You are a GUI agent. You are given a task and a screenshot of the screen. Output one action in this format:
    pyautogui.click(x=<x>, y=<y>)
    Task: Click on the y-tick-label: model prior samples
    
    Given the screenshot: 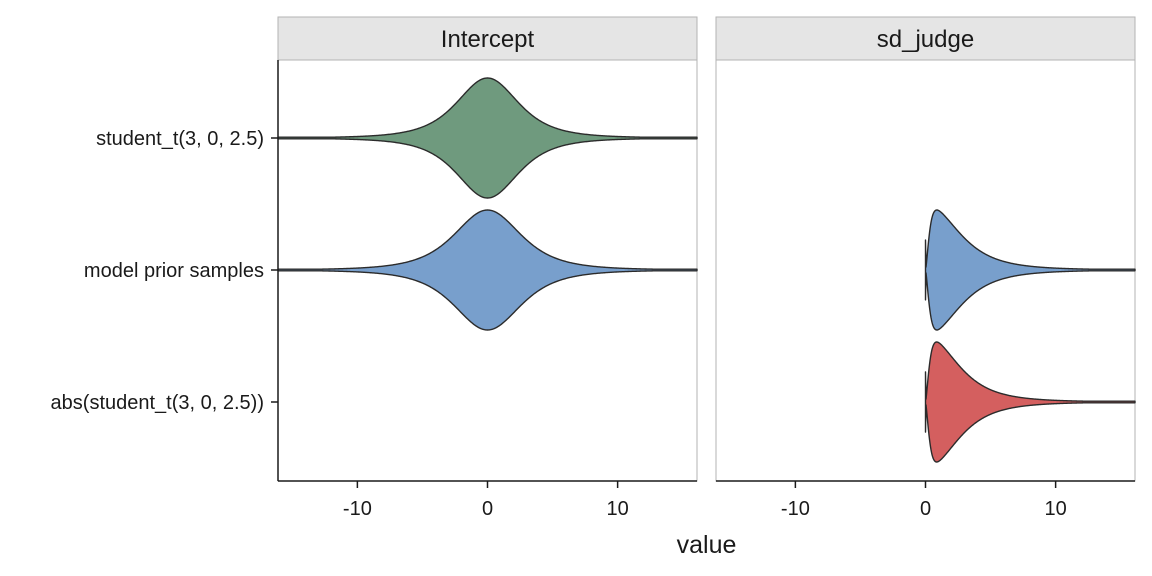 What is the action you would take?
    pyautogui.click(x=174, y=271)
    